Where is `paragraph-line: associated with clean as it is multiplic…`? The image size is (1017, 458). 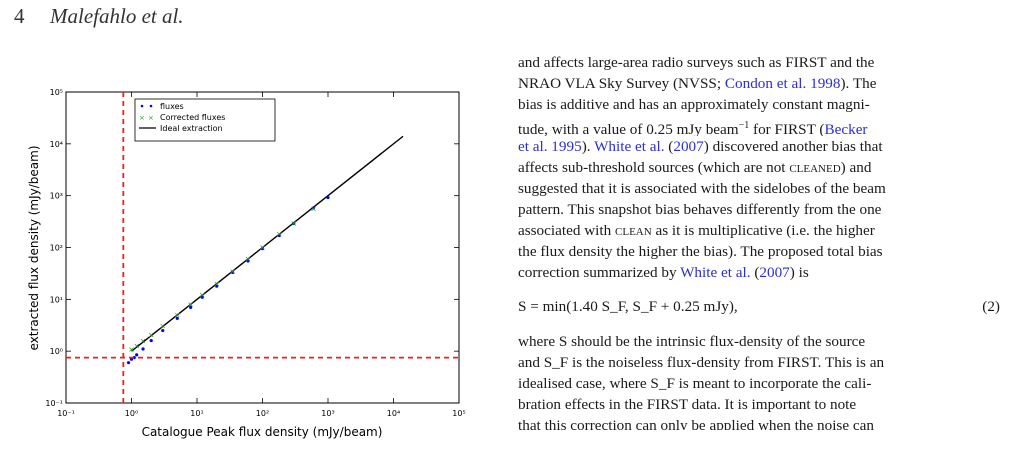 paragraph-line: associated with clean as it is multiplic… is located at coordinates (696, 230).